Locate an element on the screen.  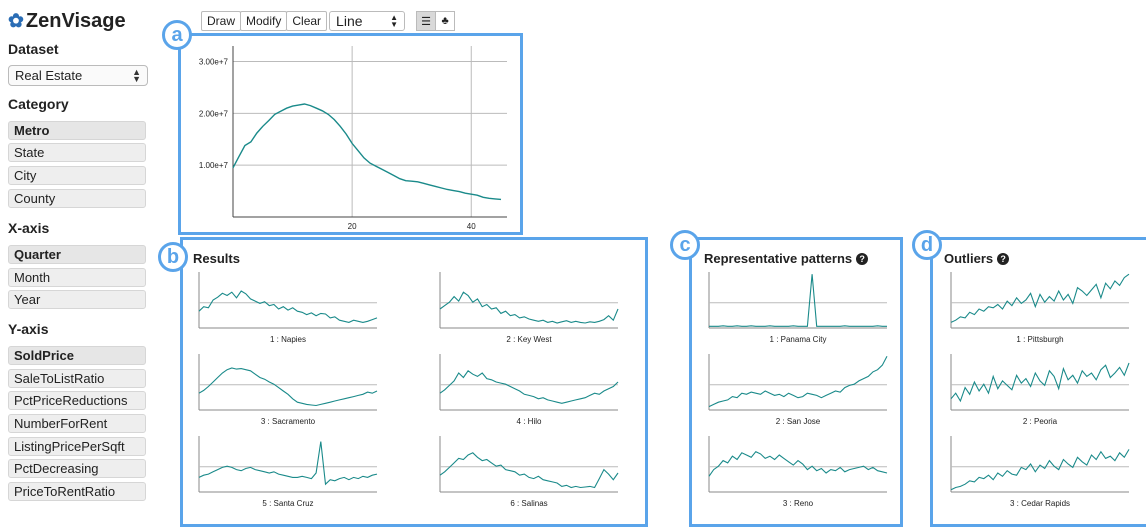
xaxis-item-month: Month is located at coordinates (77, 277).